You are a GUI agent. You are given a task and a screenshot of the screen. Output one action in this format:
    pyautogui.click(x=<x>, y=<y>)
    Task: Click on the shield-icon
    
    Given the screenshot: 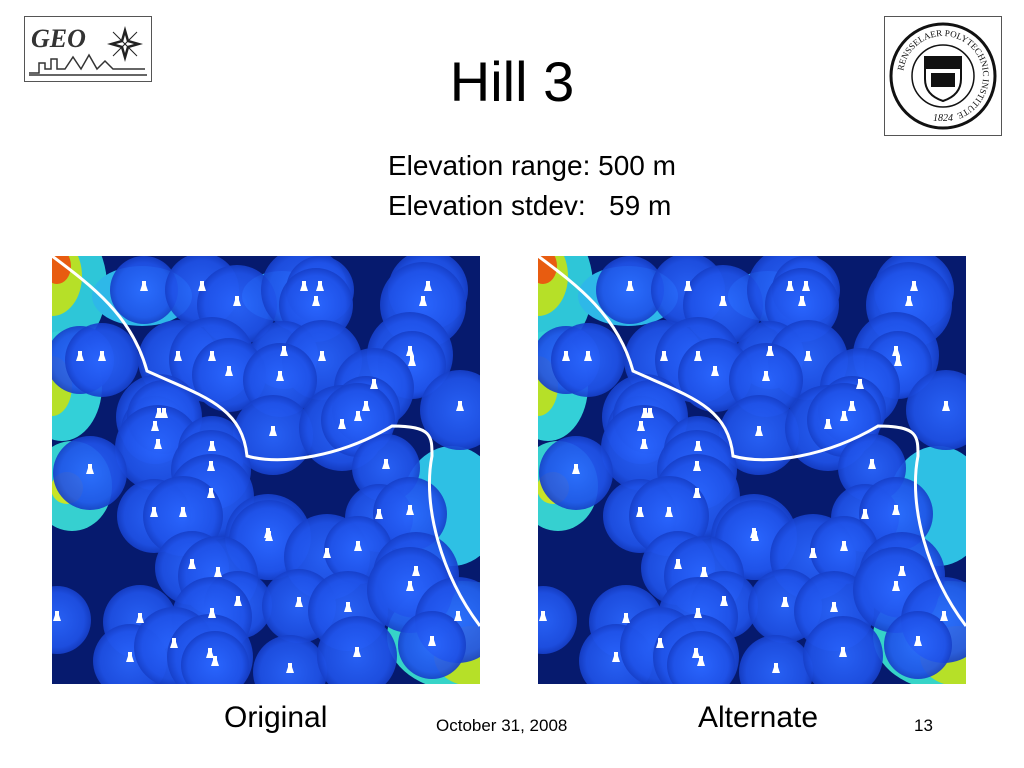 What is the action you would take?
    pyautogui.click(x=943, y=79)
    